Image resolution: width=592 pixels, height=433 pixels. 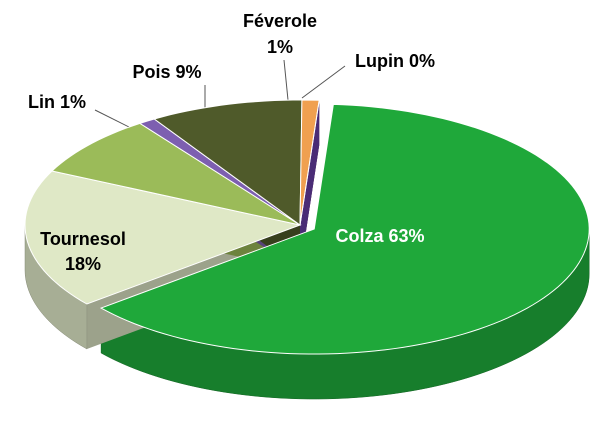 I want to click on slice-label: Féverole 1%, so click(x=280, y=34).